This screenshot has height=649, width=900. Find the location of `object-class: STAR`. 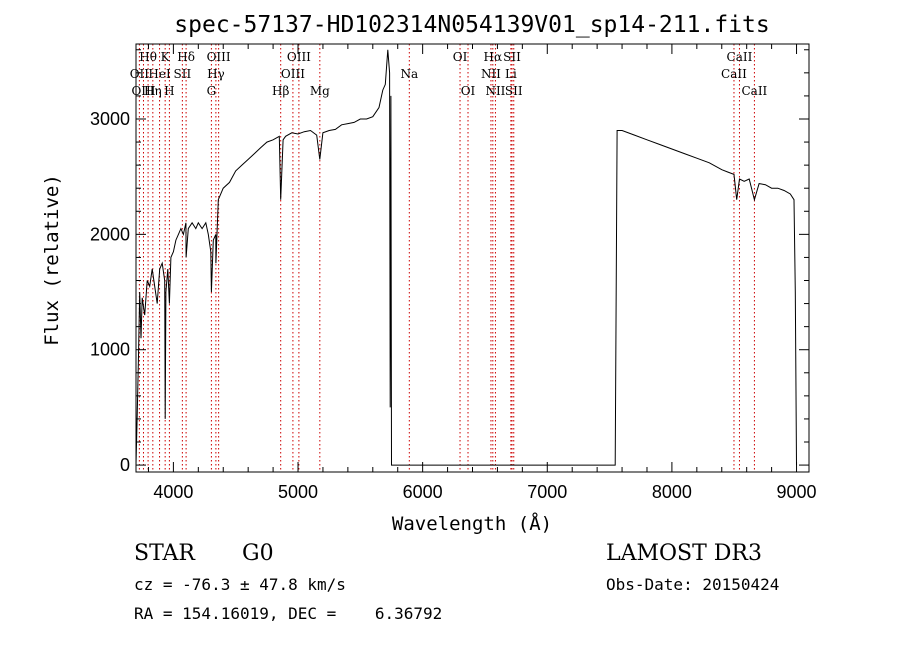

object-class: STAR is located at coordinates (165, 553).